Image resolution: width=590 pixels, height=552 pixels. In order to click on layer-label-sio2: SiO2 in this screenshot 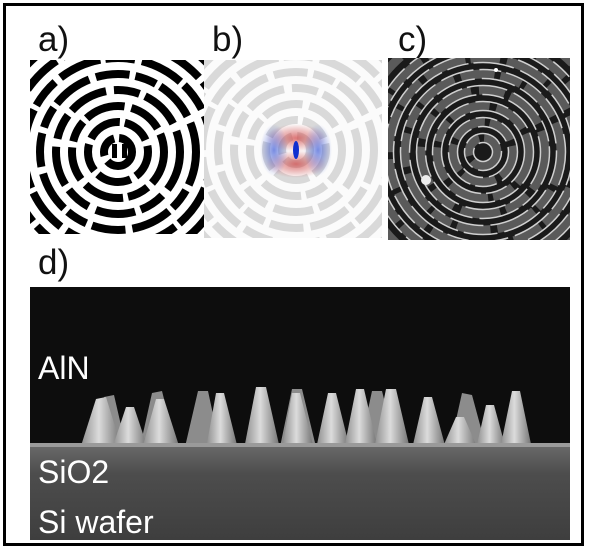, I will do `click(74, 472)`.